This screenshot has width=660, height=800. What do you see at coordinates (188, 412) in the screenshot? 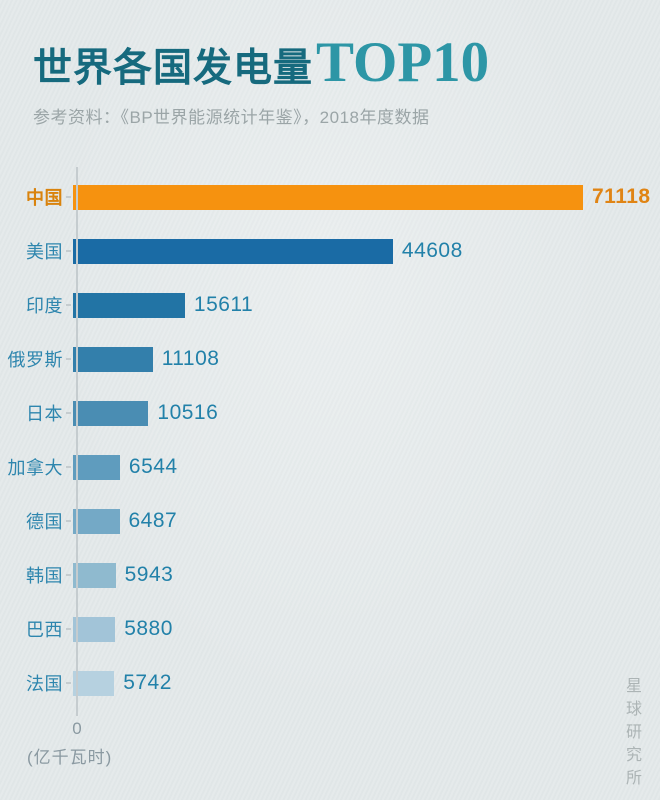
I see `value-label: 10516` at bounding box center [188, 412].